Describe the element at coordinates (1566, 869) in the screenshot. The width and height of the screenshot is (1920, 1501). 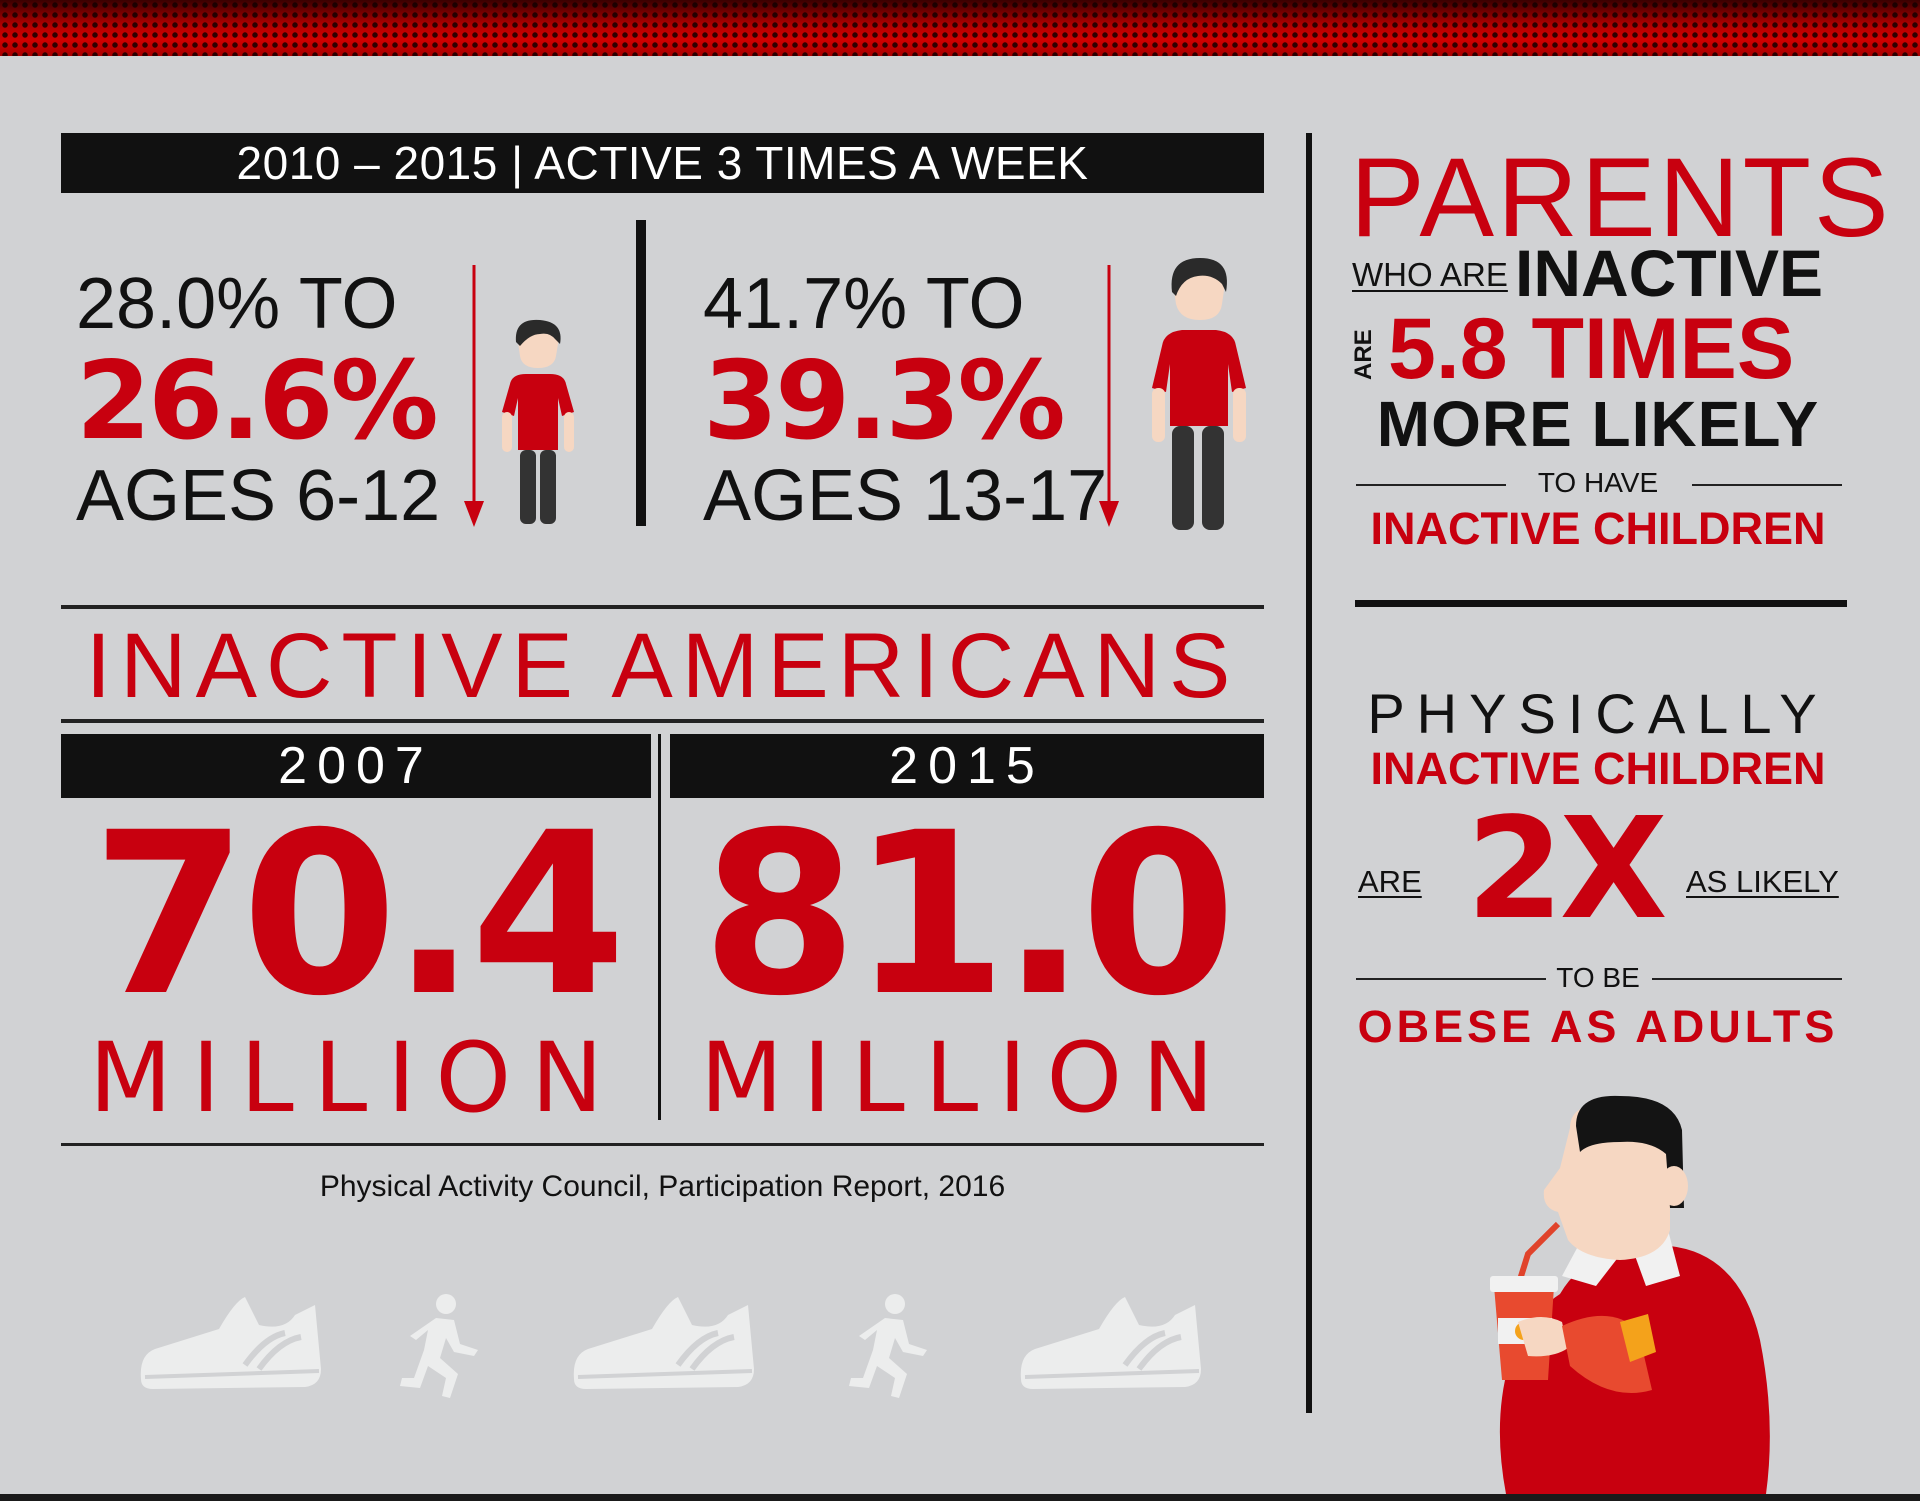
I see `multiplier-value: 2X` at that location.